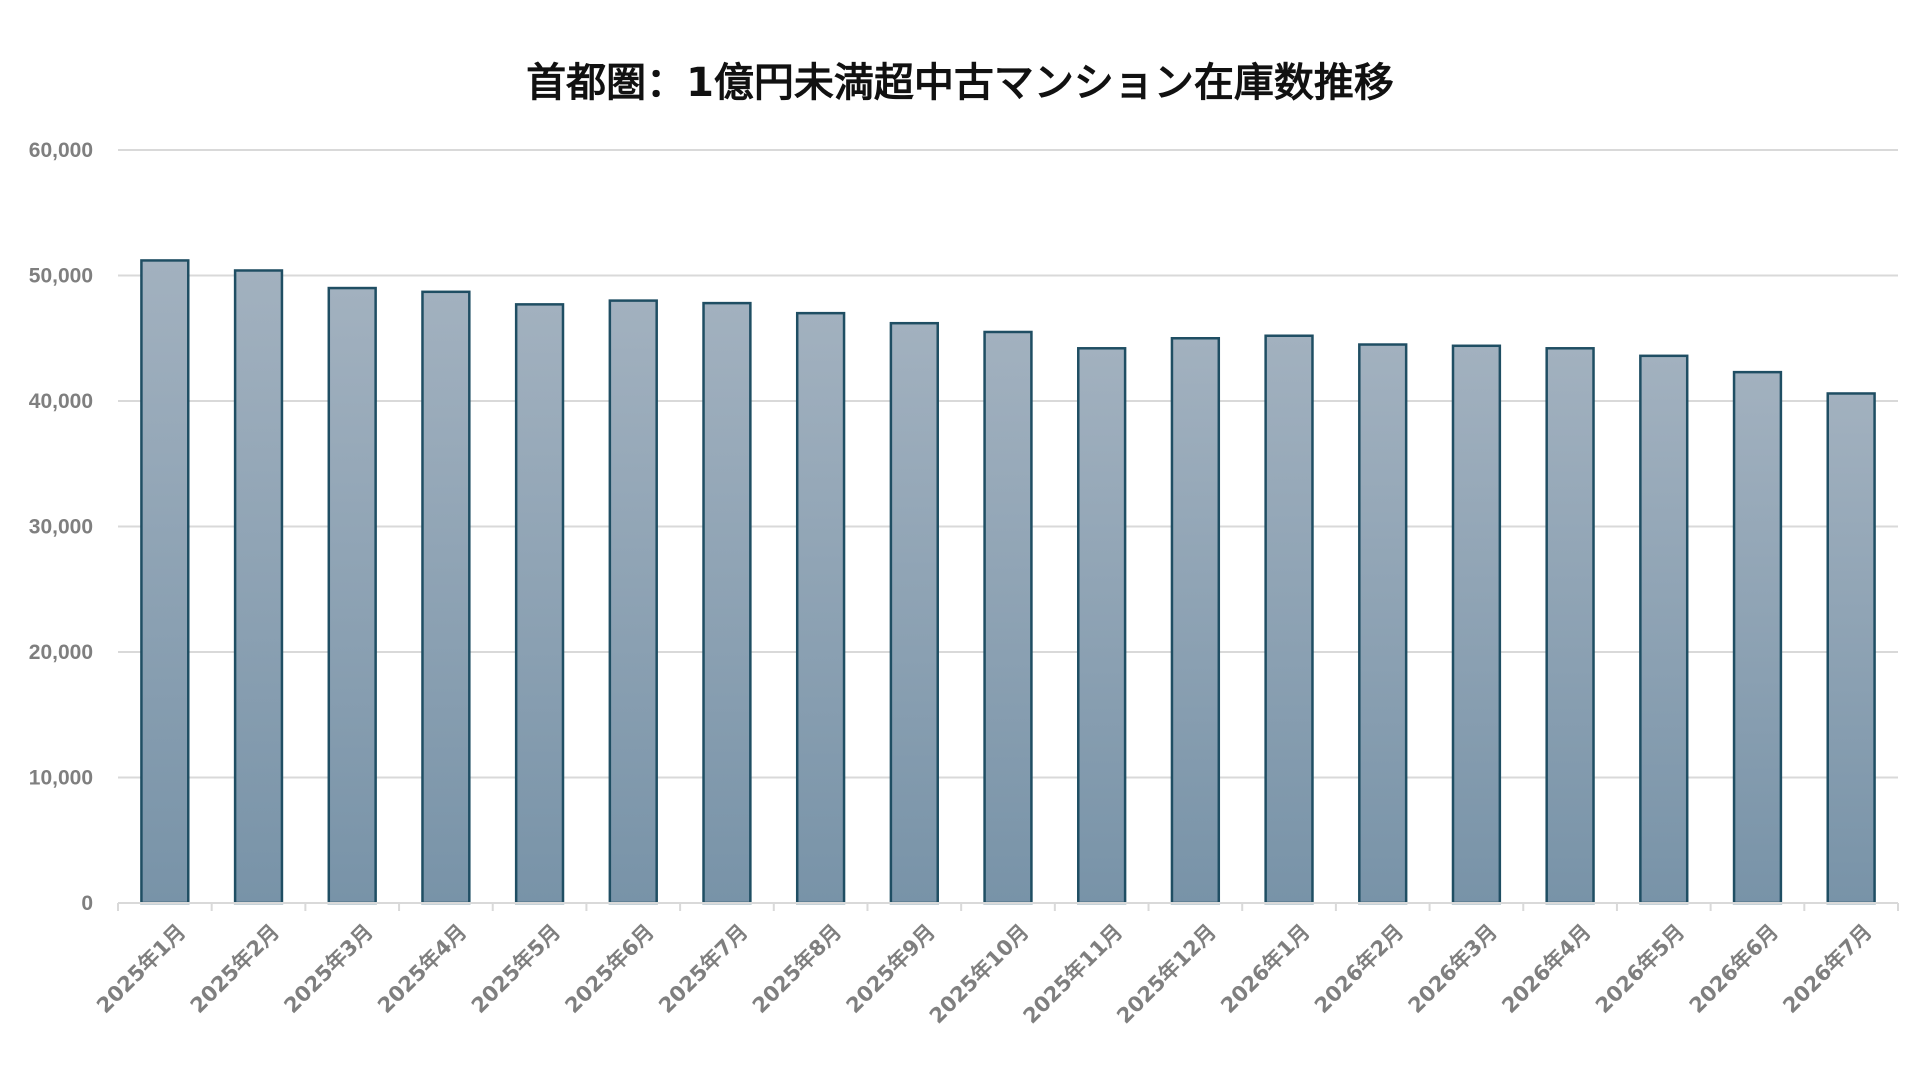  Describe the element at coordinates (1453, 969) in the screenshot. I see `x-tick-label: 2026年3月` at that location.